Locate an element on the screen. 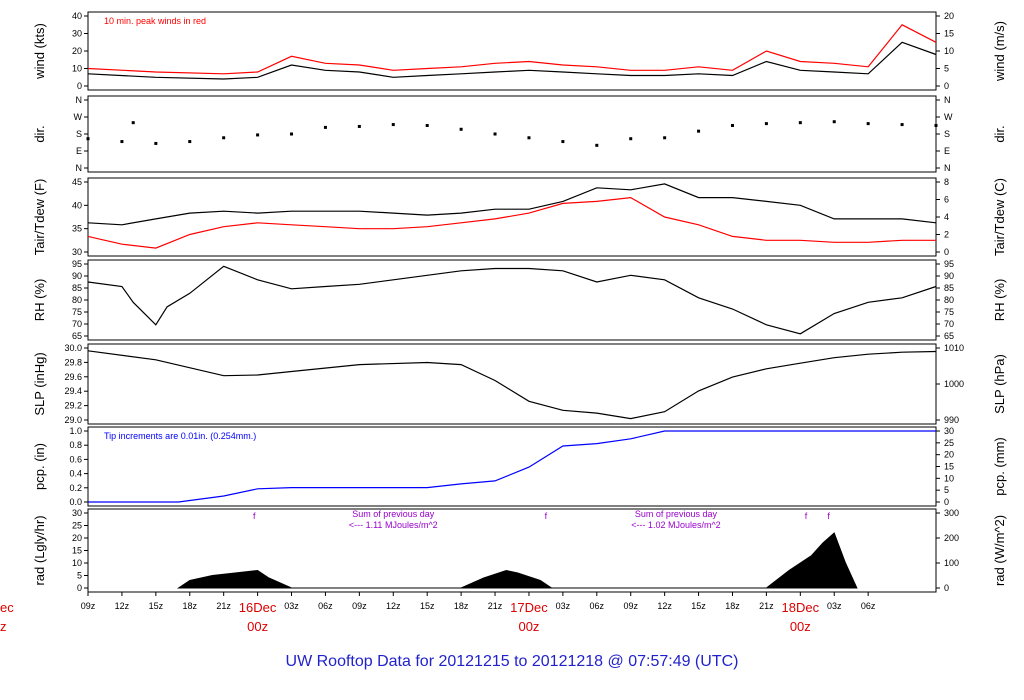 The image size is (1024, 700). left-tick-label: 29.2 is located at coordinates (73, 406).